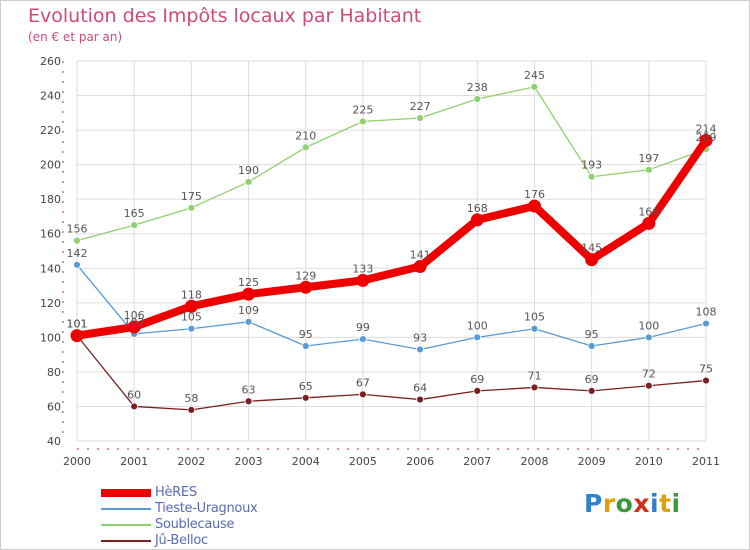 This screenshot has width=750, height=550. Describe the element at coordinates (649, 461) in the screenshot. I see `x-tick-label: 2010` at that location.